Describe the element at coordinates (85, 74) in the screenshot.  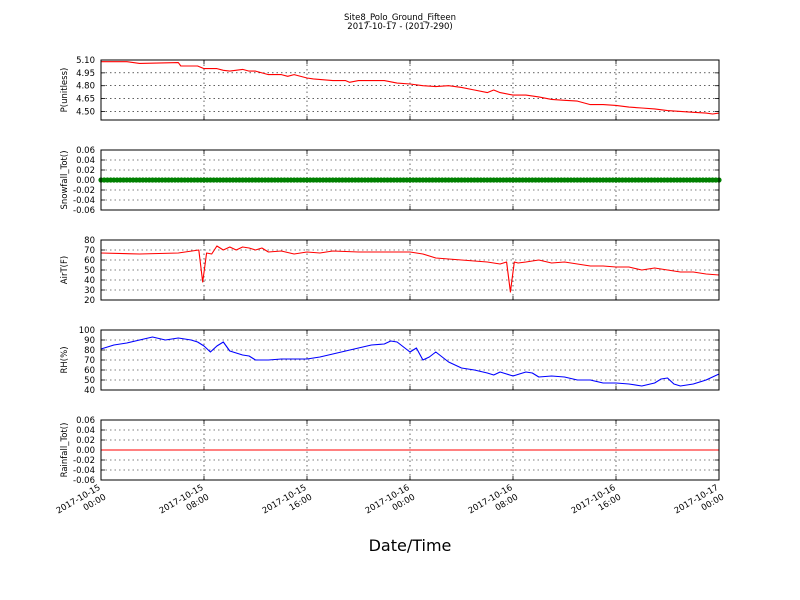
I see `y-tick-label: 4.95` at that location.